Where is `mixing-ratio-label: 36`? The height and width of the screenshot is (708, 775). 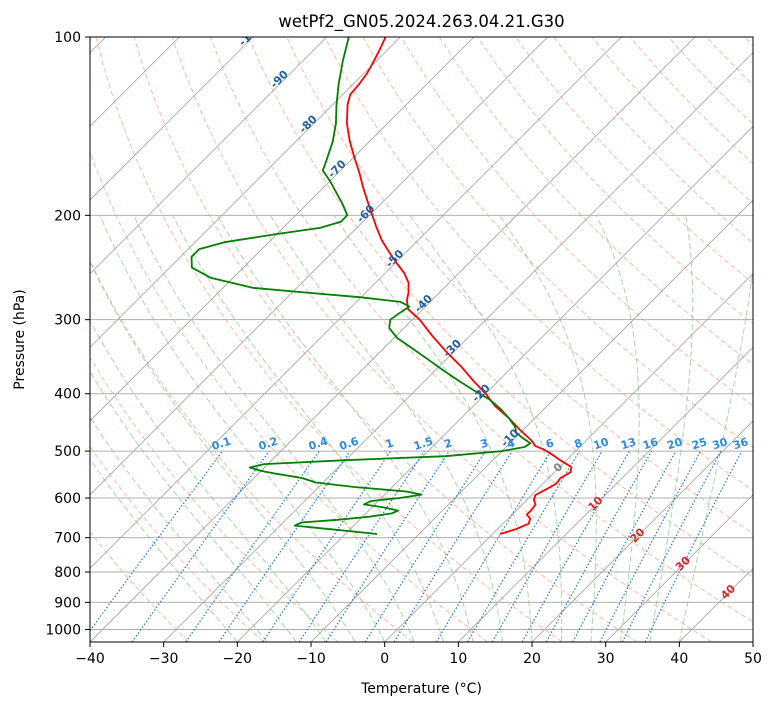 mixing-ratio-label: 36 is located at coordinates (740, 443).